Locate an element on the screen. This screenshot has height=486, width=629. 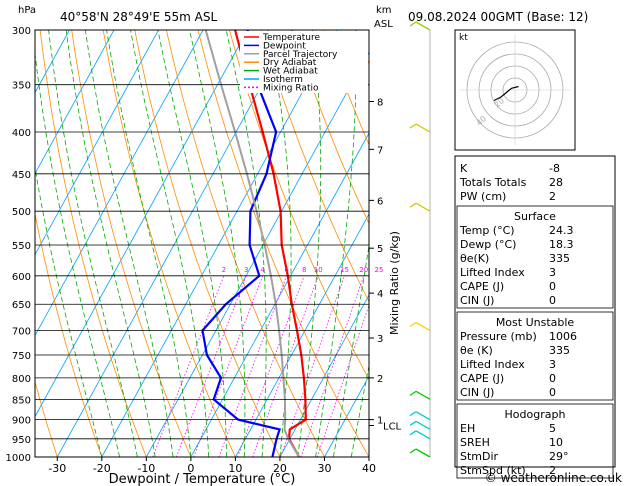
mixing-ratio-label: 8 is located at coordinates (304, 270).